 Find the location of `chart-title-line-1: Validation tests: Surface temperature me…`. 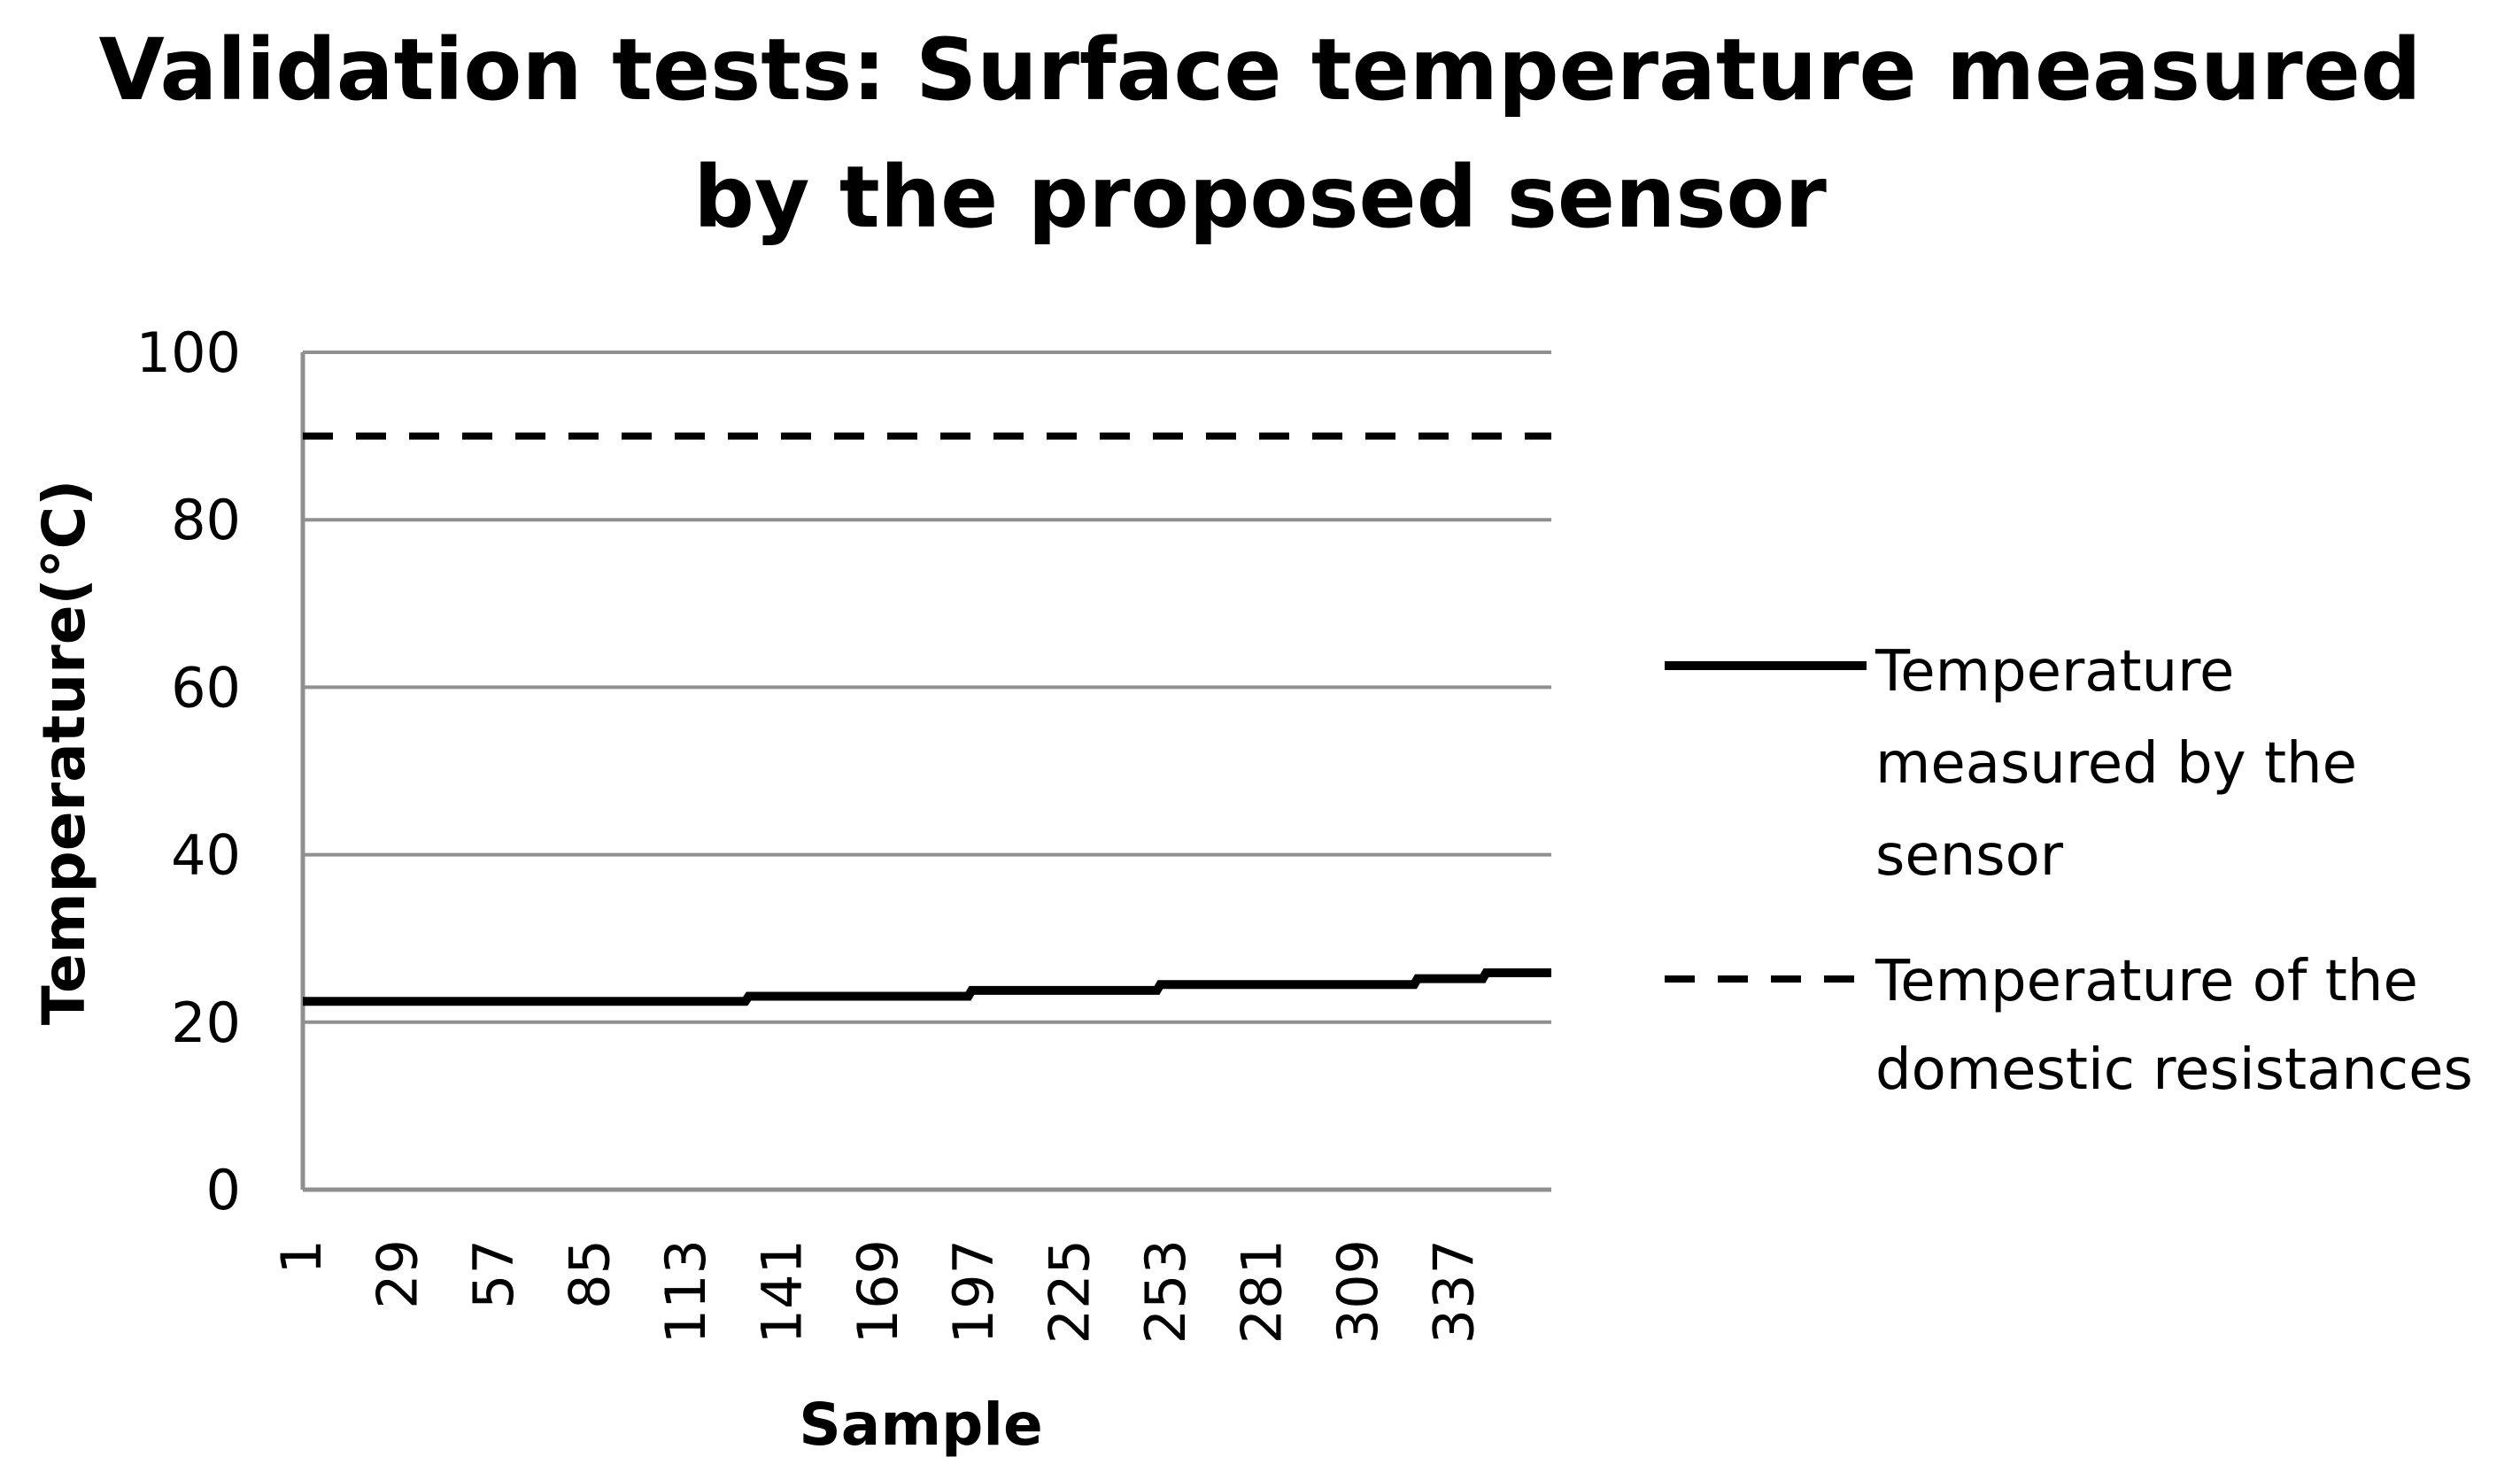

chart-title-line-1: Validation tests: Surface temperature me… is located at coordinates (1259, 69).